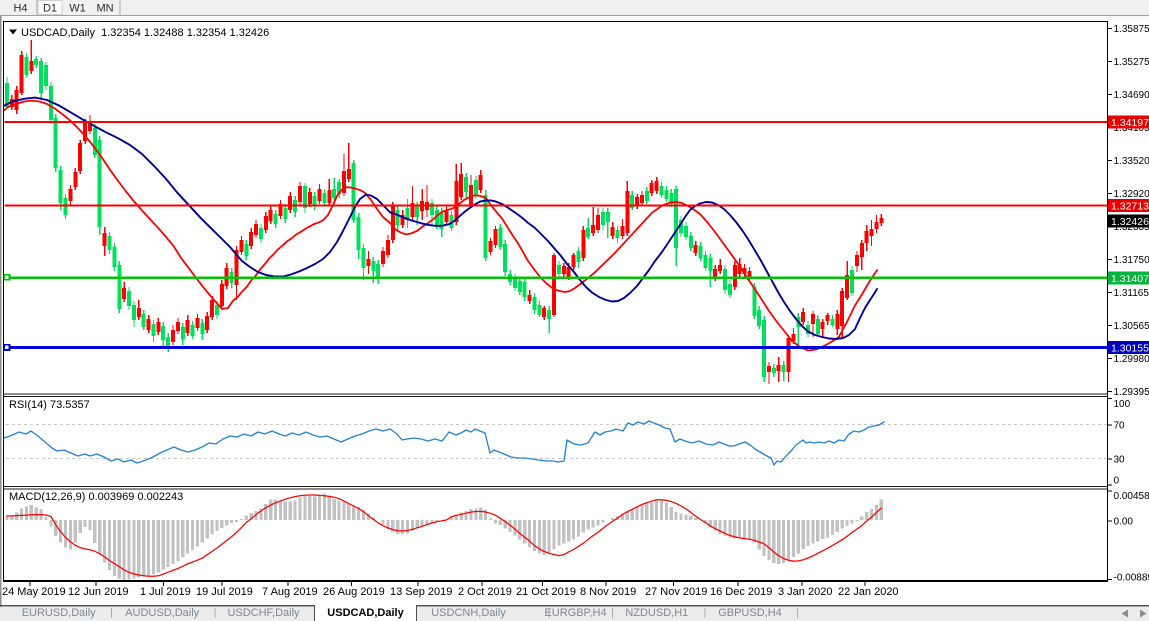 This screenshot has height=621, width=1149. Describe the element at coordinates (805, 592) in the screenshot. I see `svg-text: 3 Jan 2020` at that location.